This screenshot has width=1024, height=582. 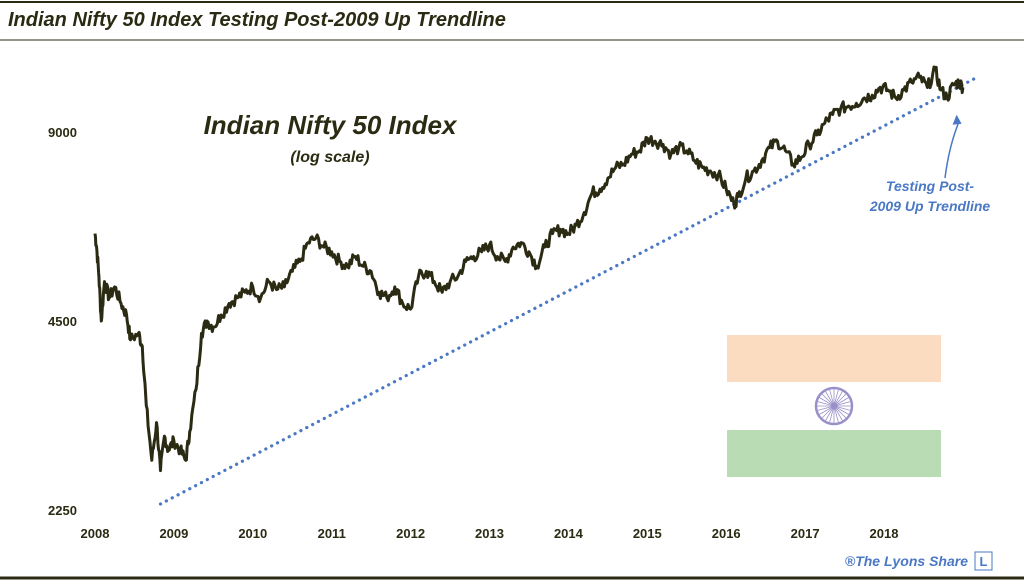 I want to click on lyons-logo-icon, so click(x=983, y=561).